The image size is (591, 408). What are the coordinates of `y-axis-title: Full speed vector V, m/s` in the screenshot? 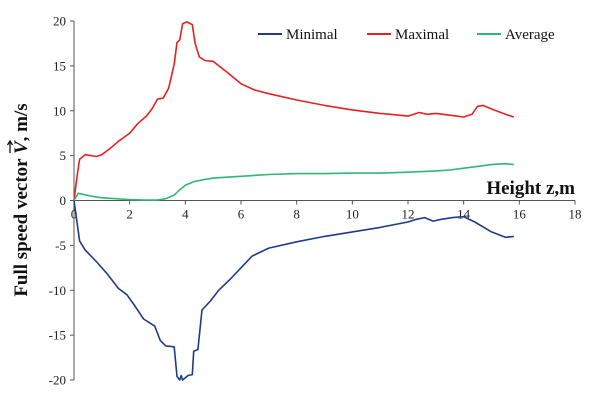 It's located at (19, 200).